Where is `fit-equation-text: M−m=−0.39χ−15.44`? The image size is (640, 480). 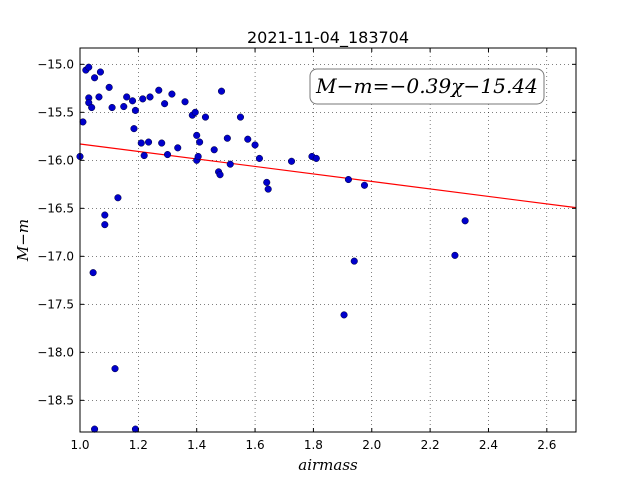 fit-equation-text: M−m=−0.39χ−15.44 is located at coordinates (426, 86).